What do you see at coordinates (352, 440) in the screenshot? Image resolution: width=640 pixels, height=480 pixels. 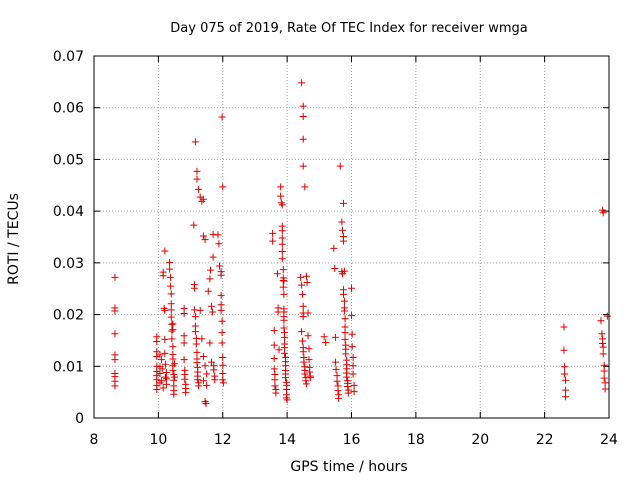 I see `x-tick-label: 16` at bounding box center [352, 440].